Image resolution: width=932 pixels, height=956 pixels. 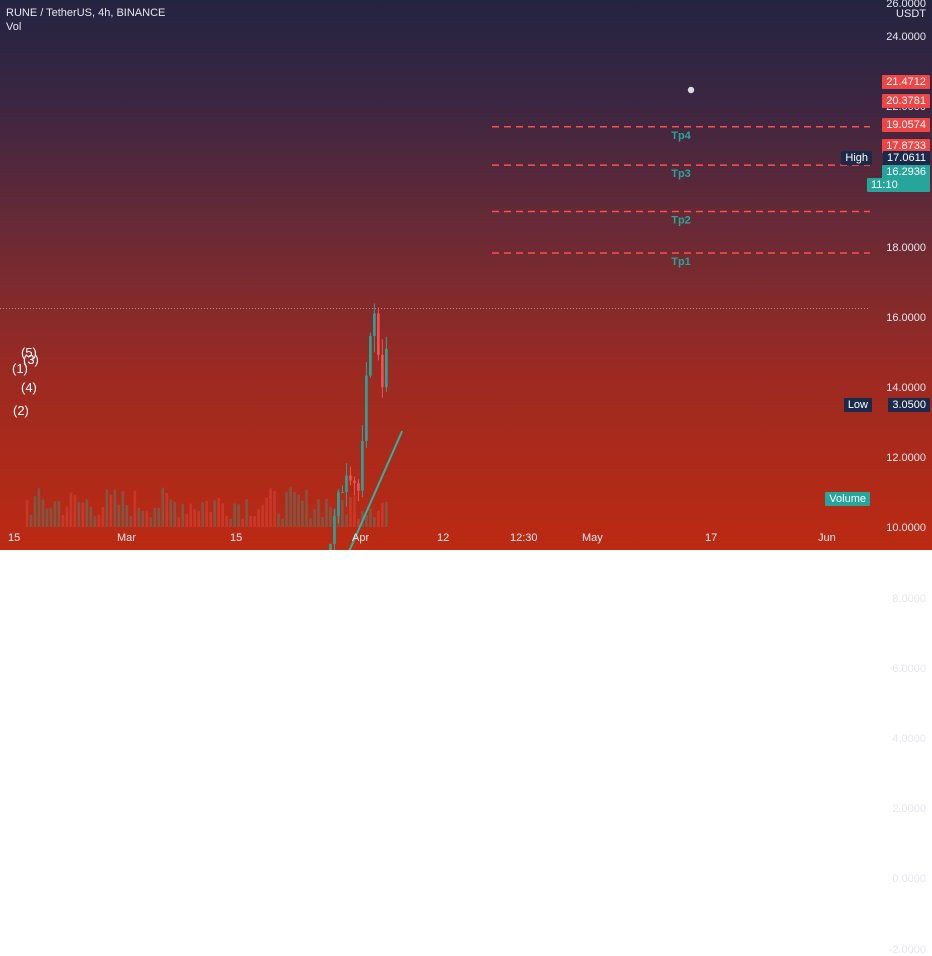 I want to click on time-tick-label: 12, so click(x=443, y=538).